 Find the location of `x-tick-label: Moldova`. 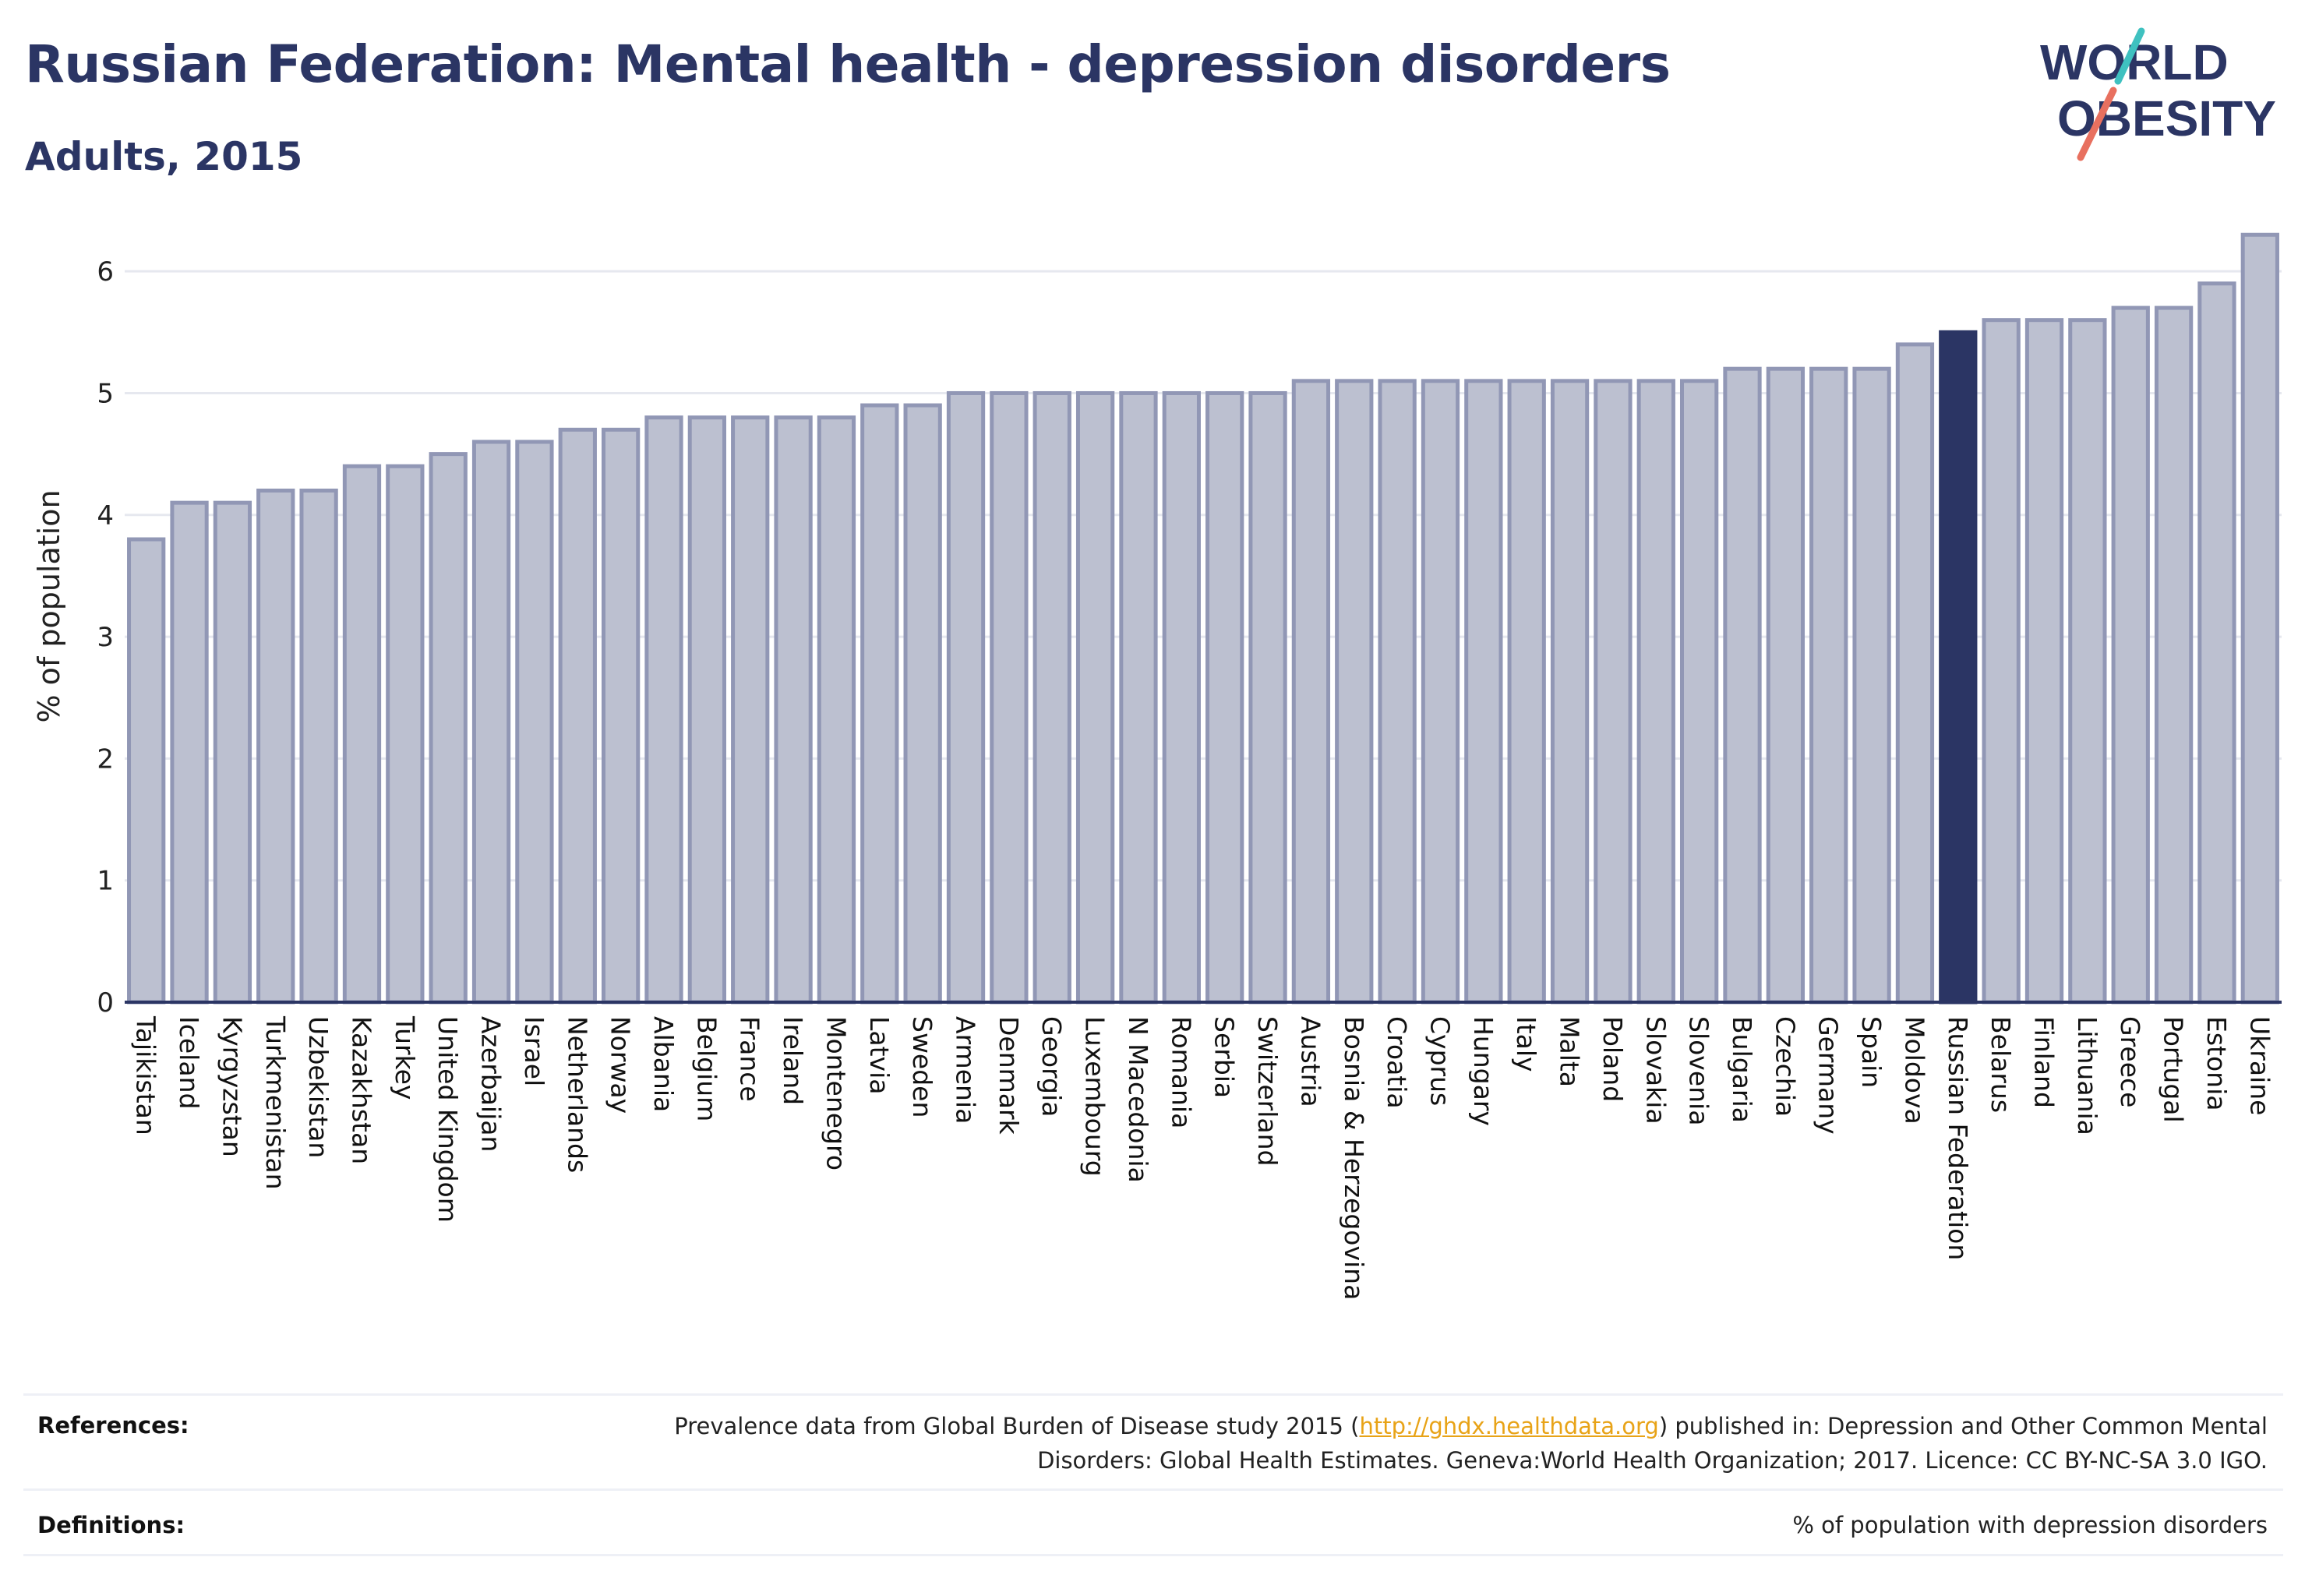

x-tick-label: Moldova is located at coordinates (1914, 1070).